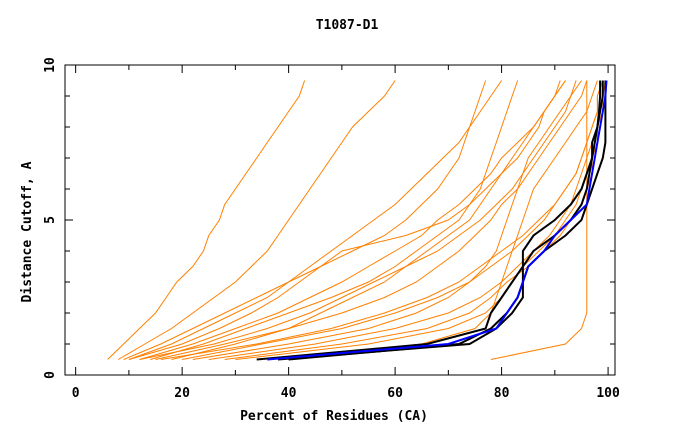 Image resolution: width=680 pixels, height=444 pixels. I want to click on x-axis-label: Percent of Residues (CA), so click(334, 416).